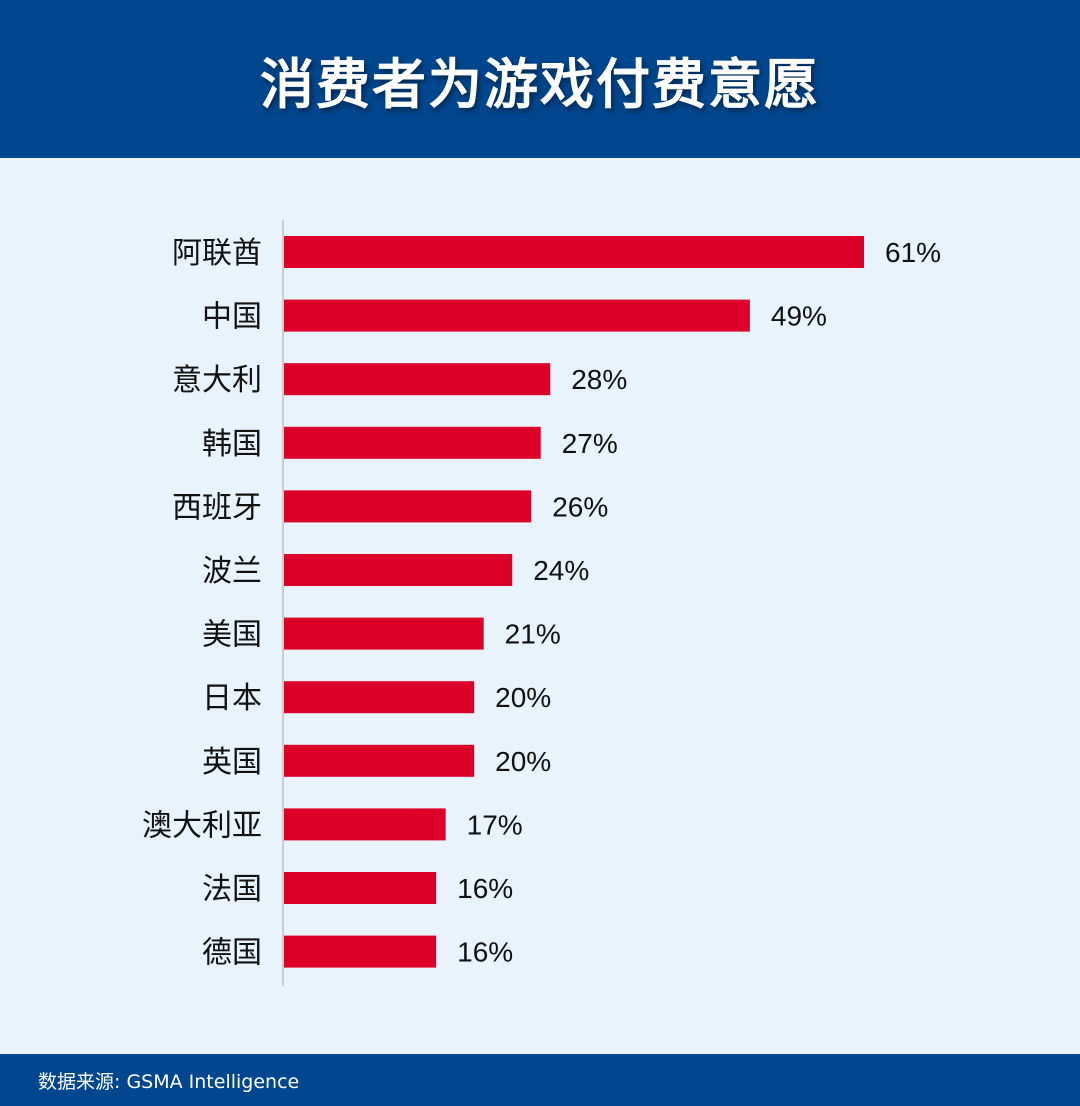 The height and width of the screenshot is (1106, 1080). I want to click on category-label: 德国, so click(232, 953).